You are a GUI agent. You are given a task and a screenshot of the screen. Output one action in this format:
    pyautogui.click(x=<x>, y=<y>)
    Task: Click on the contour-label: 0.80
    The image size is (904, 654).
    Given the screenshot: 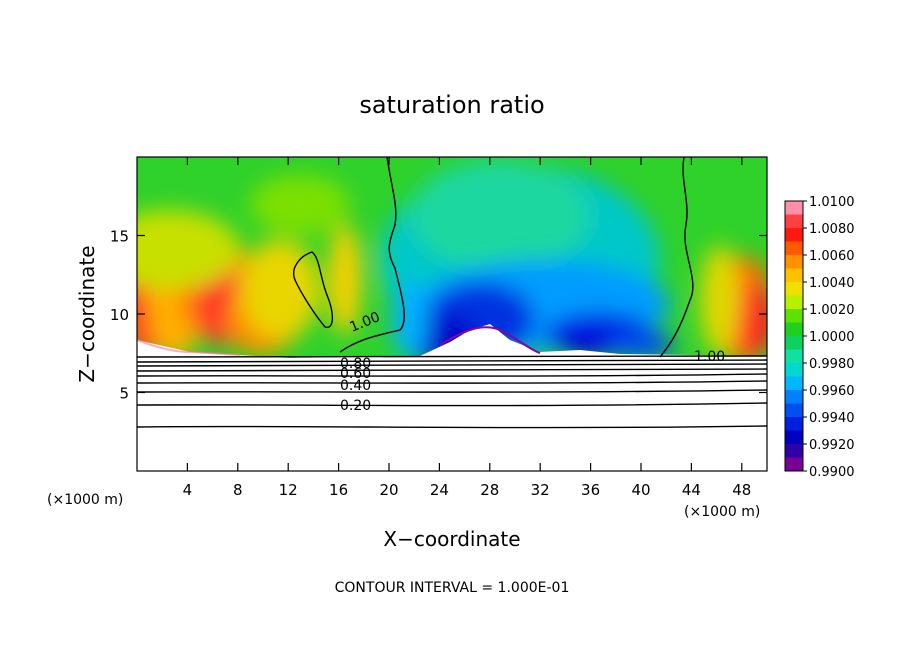 What is the action you would take?
    pyautogui.click(x=355, y=364)
    